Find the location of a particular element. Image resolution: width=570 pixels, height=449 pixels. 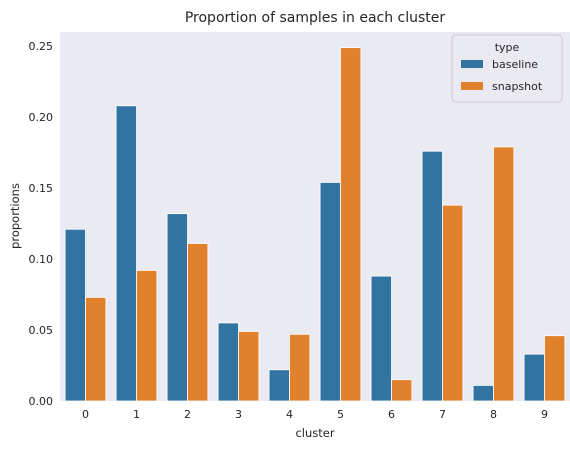

legend-title: type is located at coordinates (507, 47).